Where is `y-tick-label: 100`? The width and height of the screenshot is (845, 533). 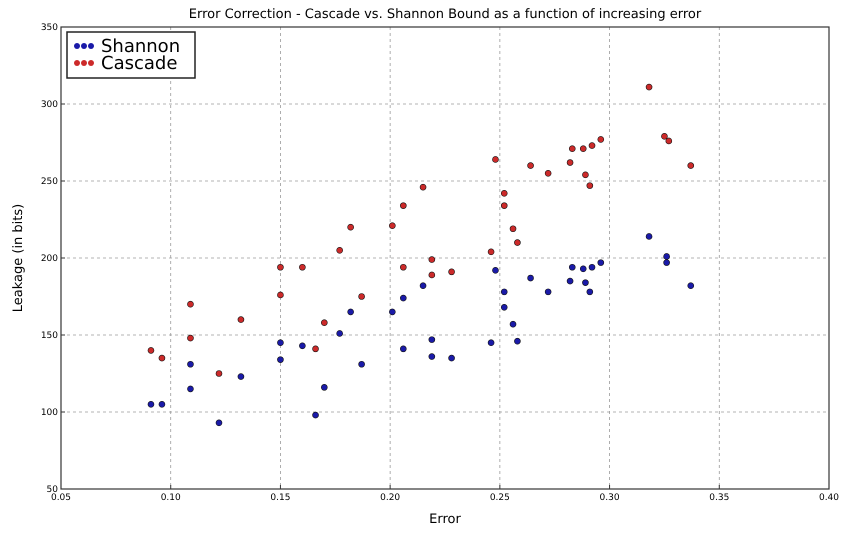 y-tick-label: 100 is located at coordinates (49, 413).